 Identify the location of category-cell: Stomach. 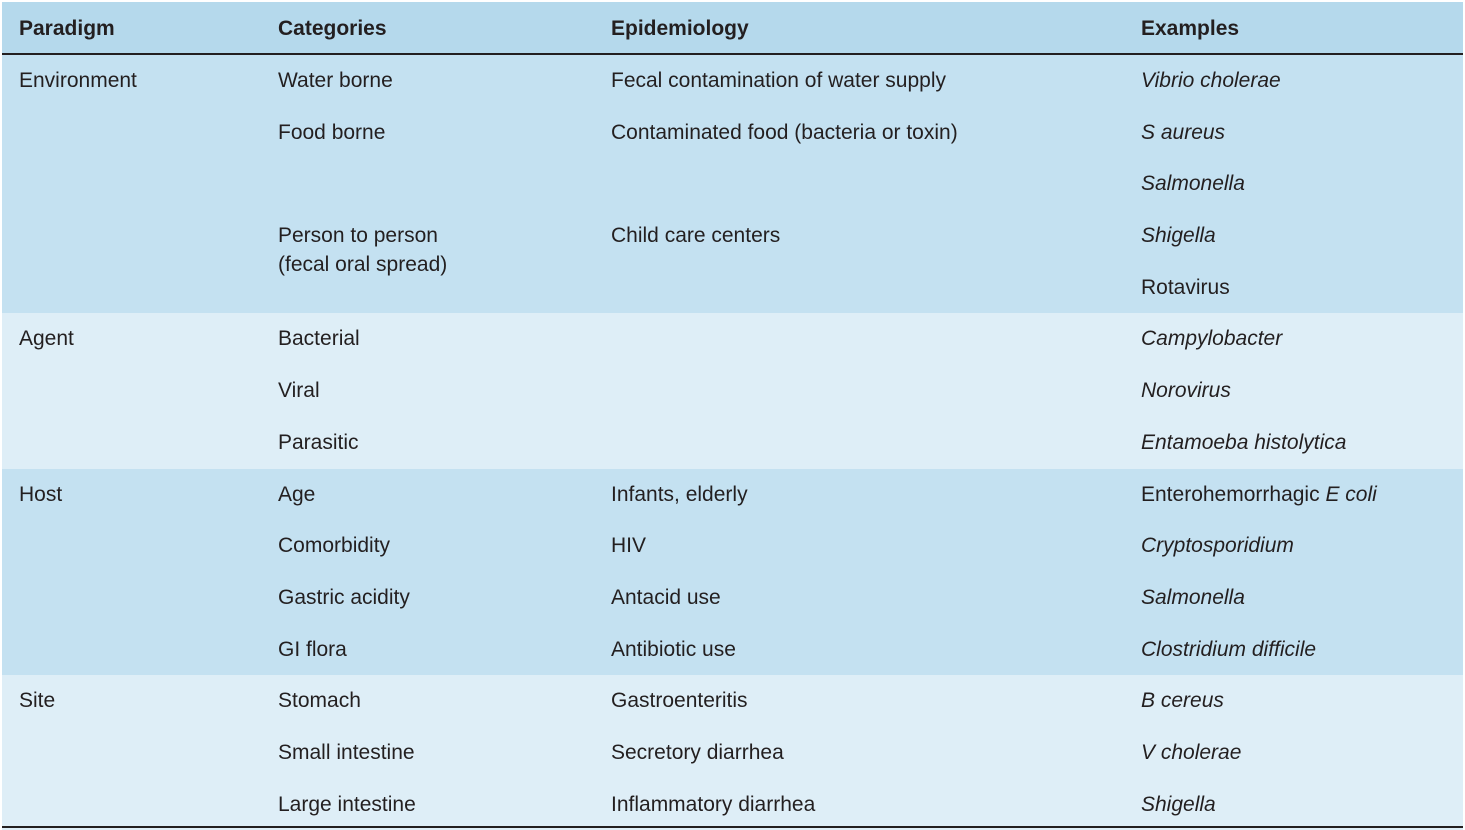
(319, 701).